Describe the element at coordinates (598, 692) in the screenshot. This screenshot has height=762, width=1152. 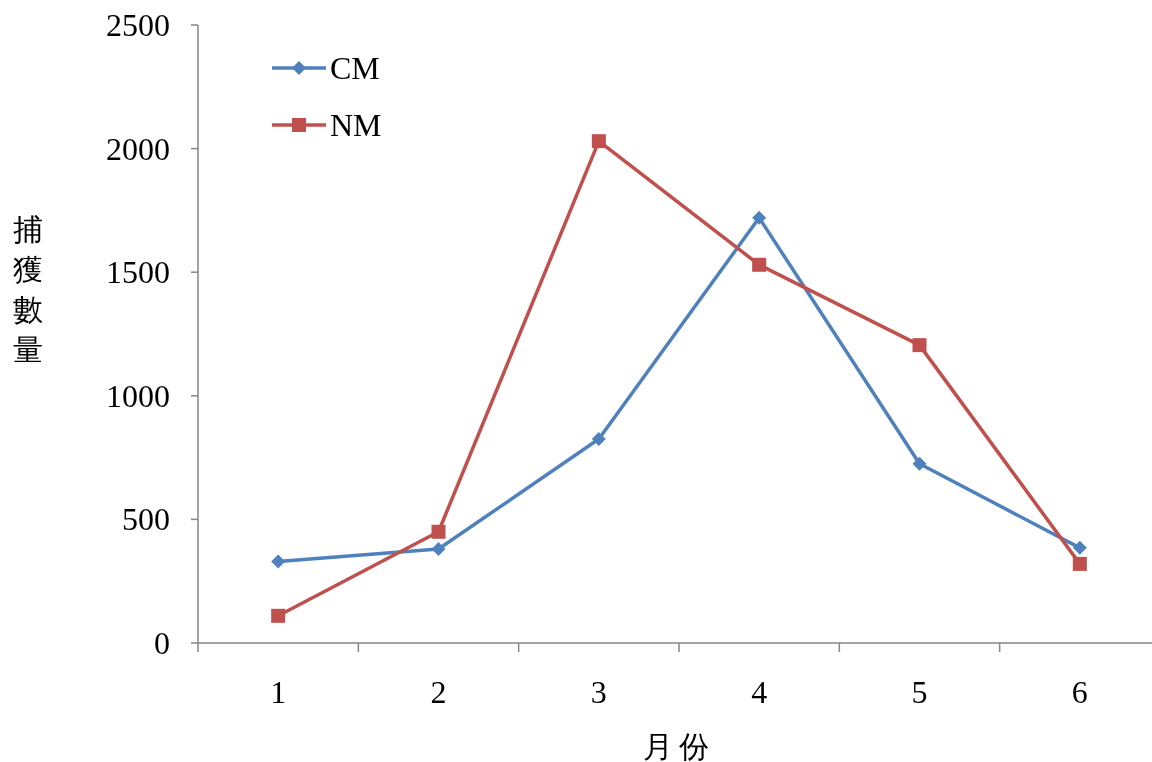
I see `x-tick-label: 3` at that location.